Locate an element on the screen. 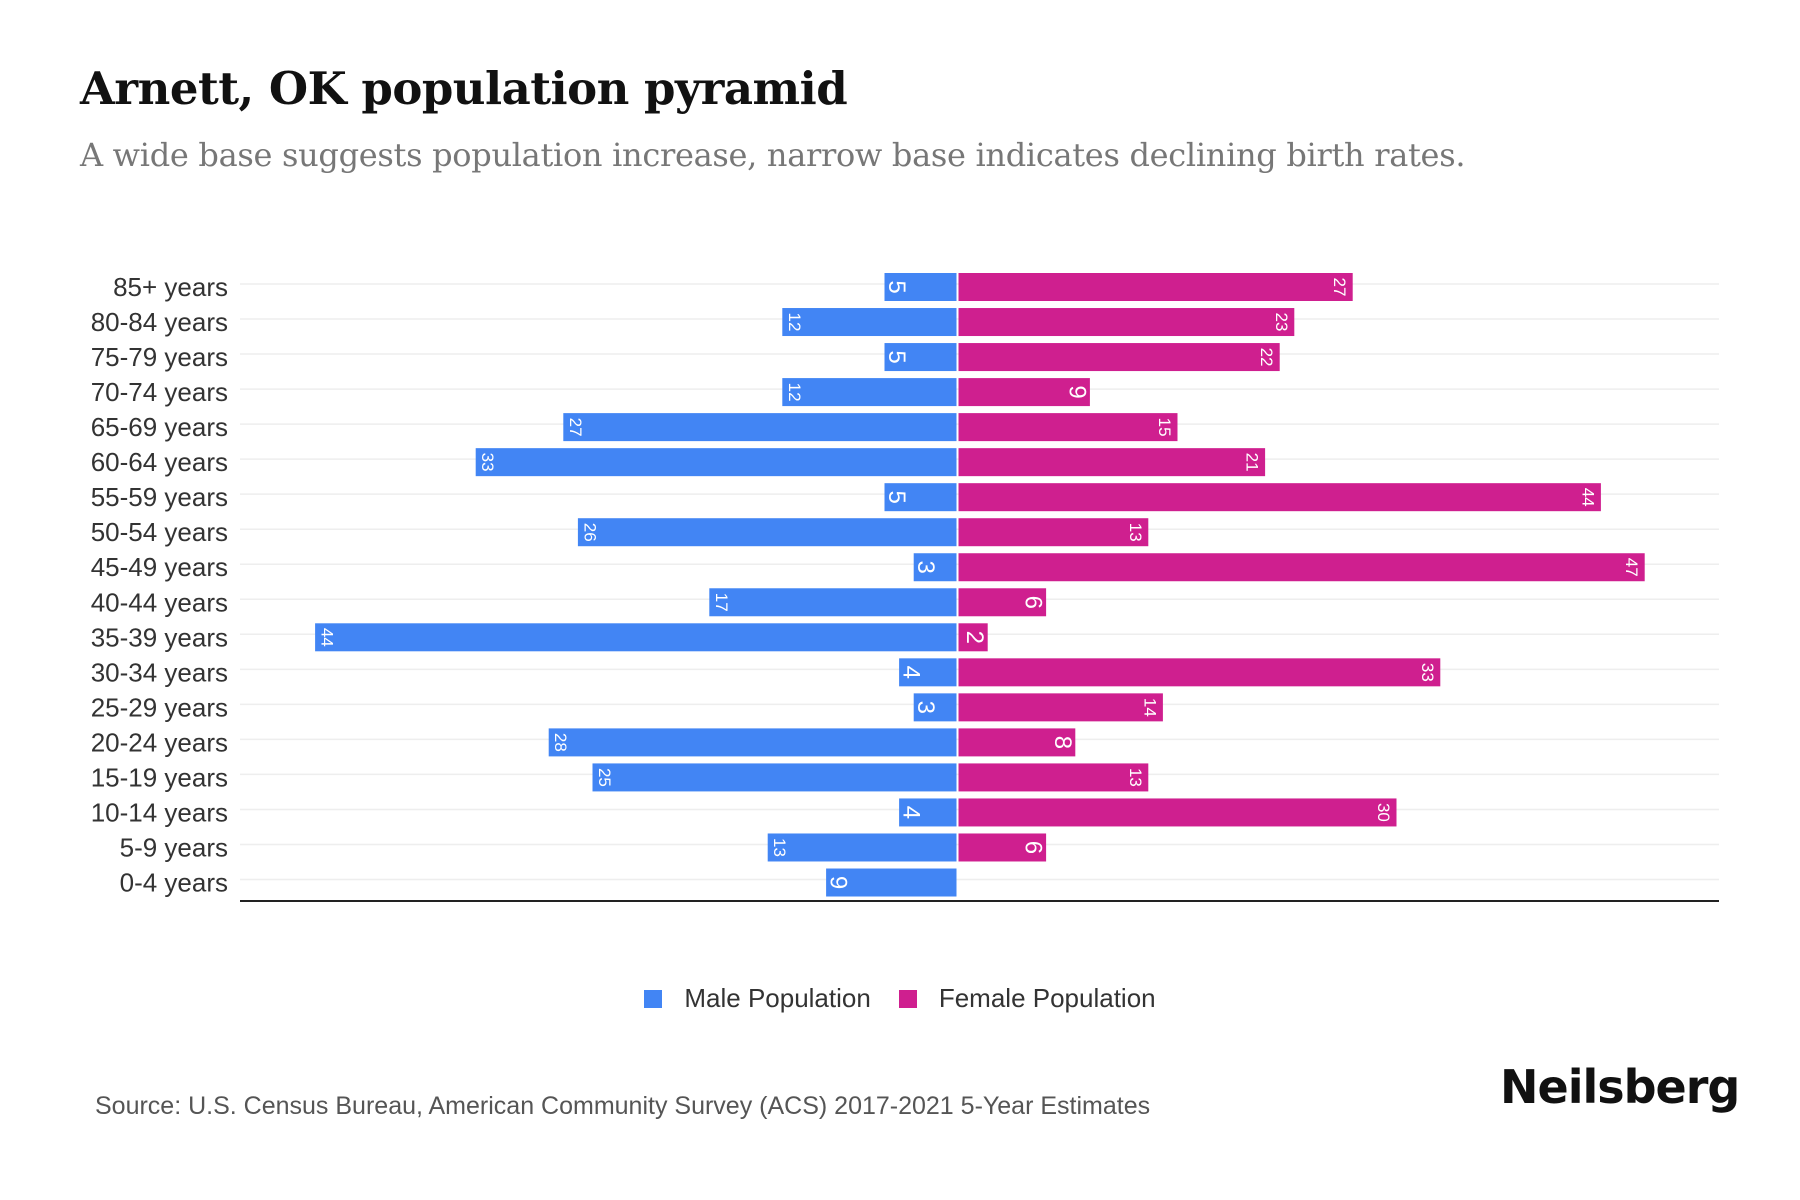  data-label-male: 13 is located at coordinates (779, 847).